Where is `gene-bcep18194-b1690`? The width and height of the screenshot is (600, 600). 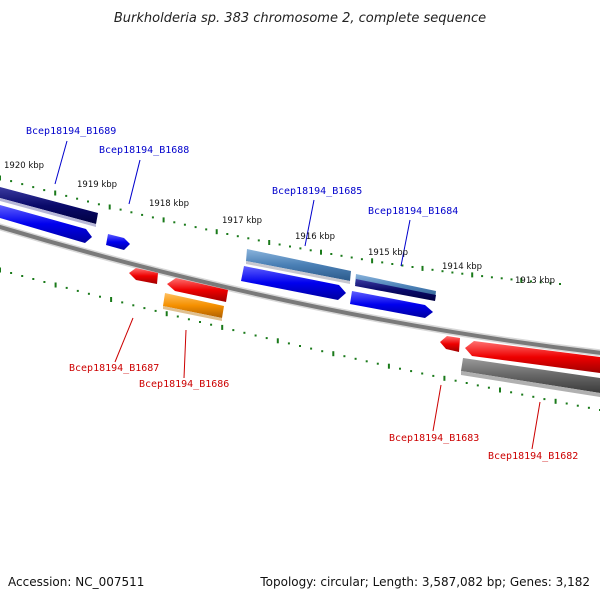 gene-bcep18194-b1690 is located at coordinates (46, 224).